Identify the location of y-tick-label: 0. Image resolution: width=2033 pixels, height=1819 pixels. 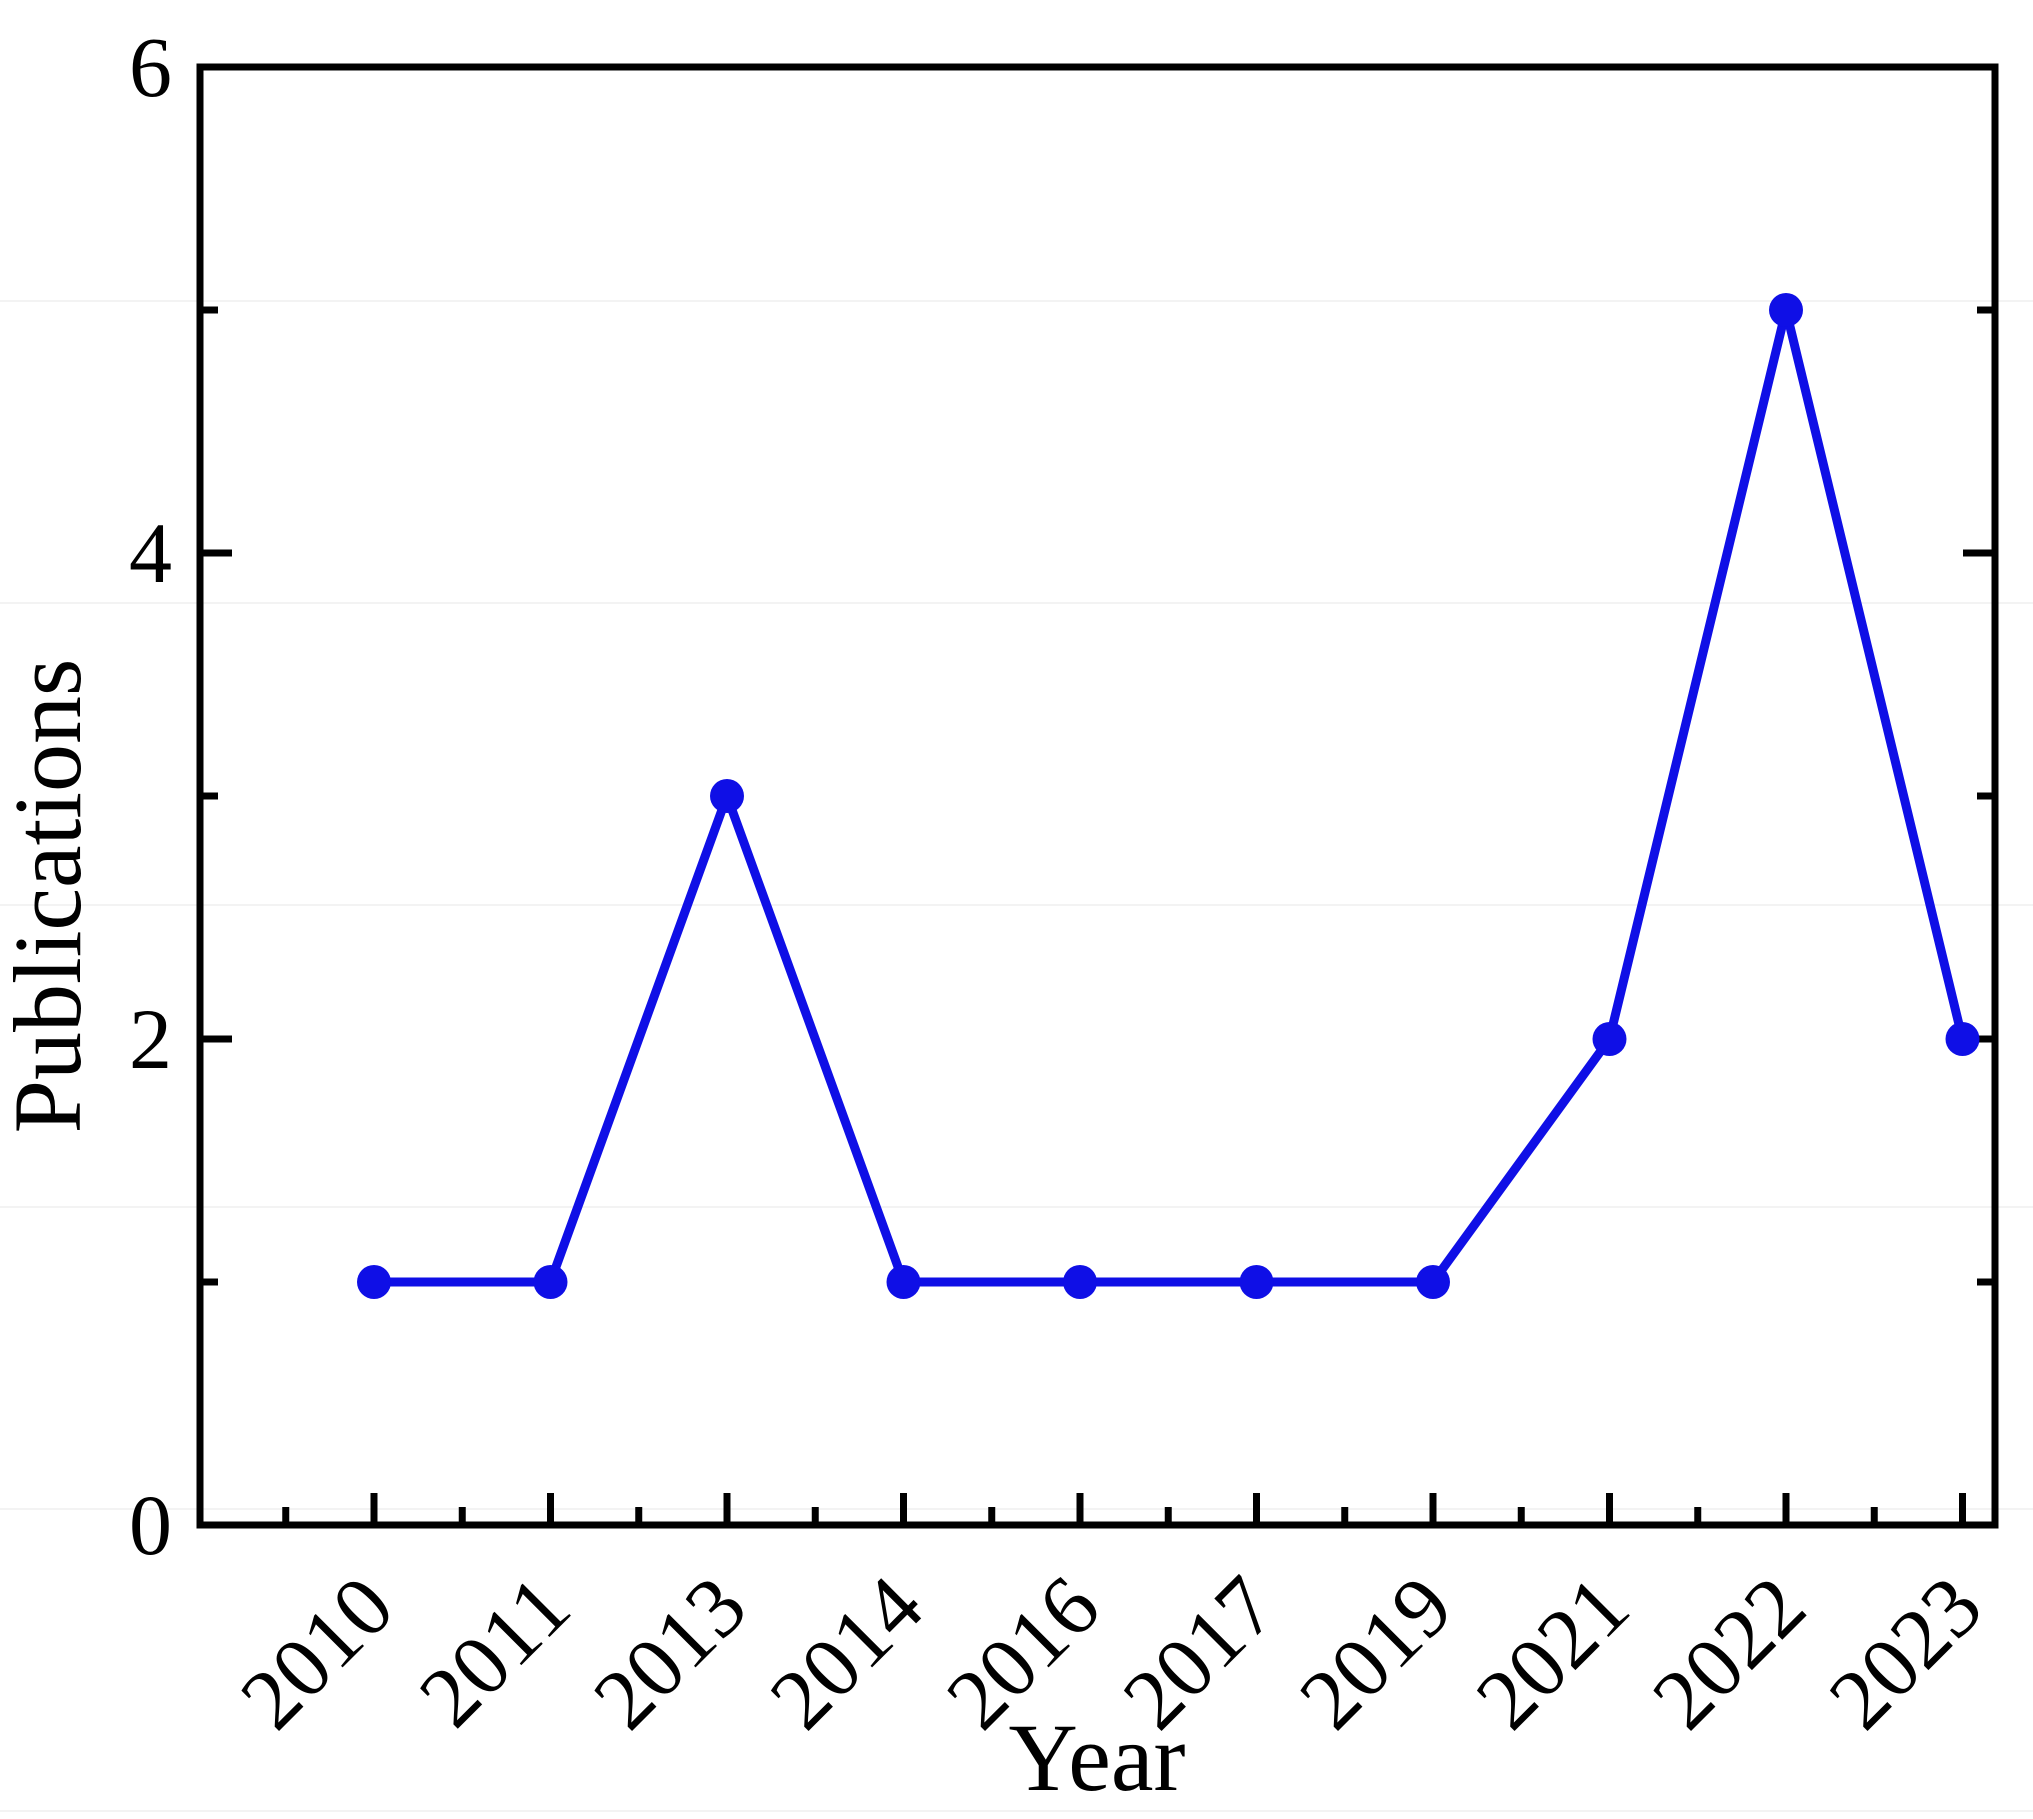
(150, 1525).